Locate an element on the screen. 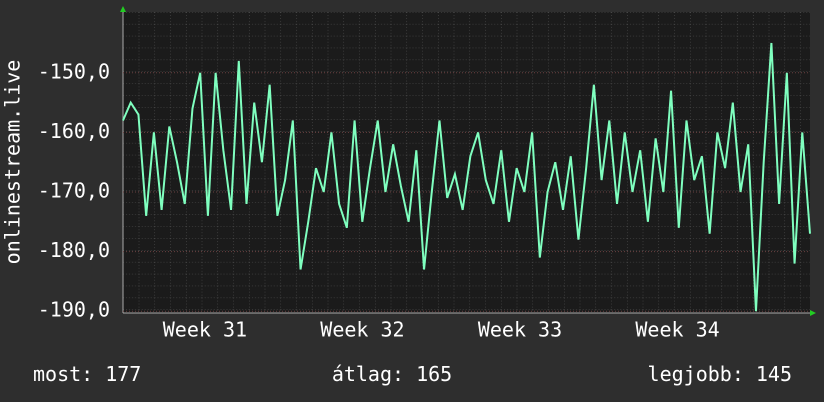 Image resolution: width=824 pixels, height=402 pixels. stat: átlag: 165 is located at coordinates (392, 374).